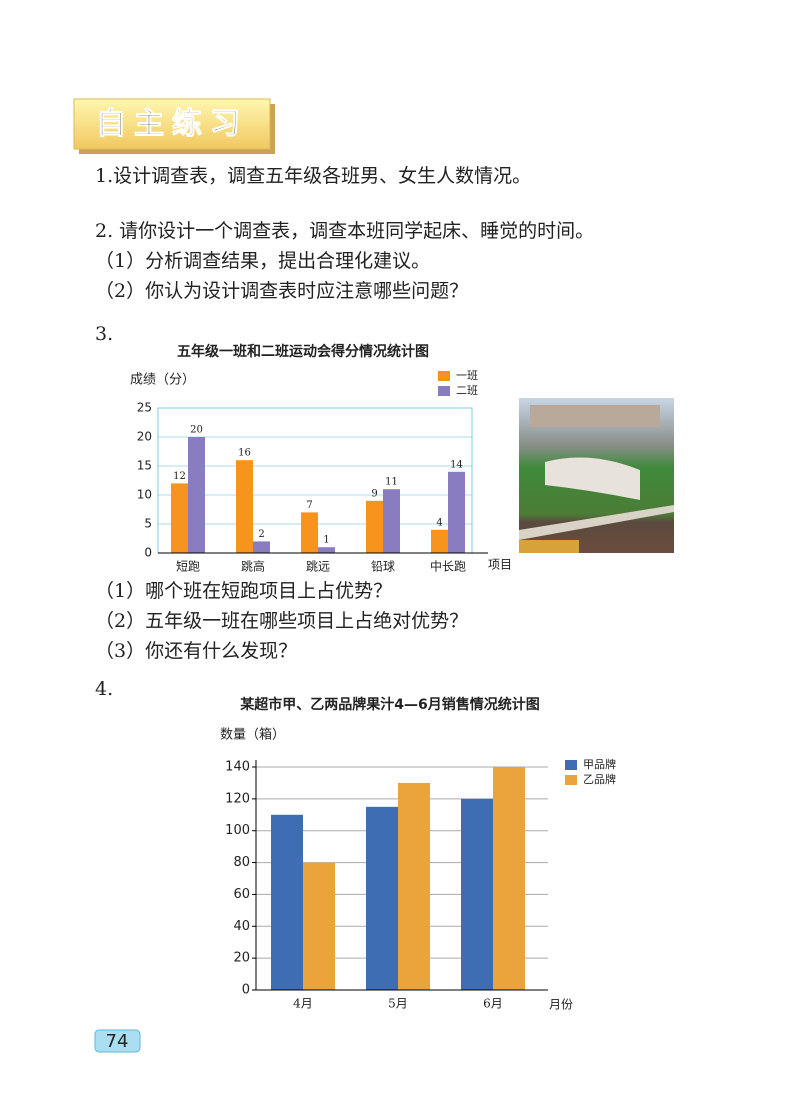 The image size is (800, 1114). What do you see at coordinates (309, 505) in the screenshot?
I see `data-label: 7` at bounding box center [309, 505].